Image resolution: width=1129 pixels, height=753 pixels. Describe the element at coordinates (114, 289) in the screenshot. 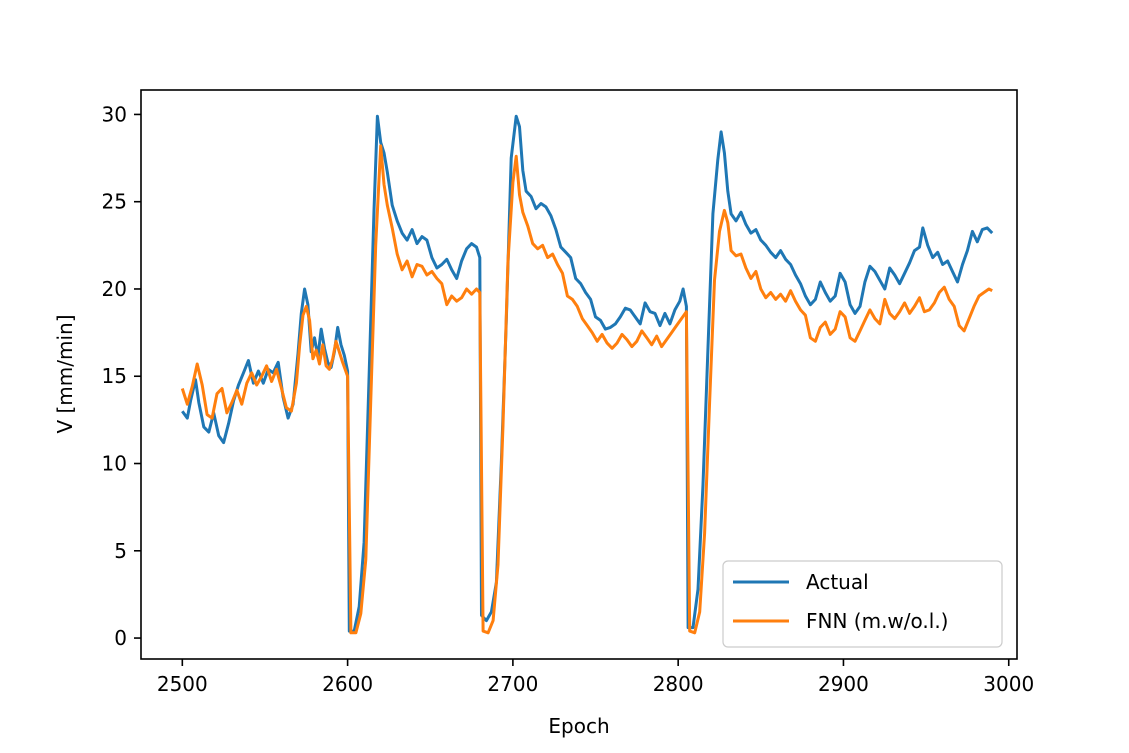

I see `y-tick-label: 20` at that location.